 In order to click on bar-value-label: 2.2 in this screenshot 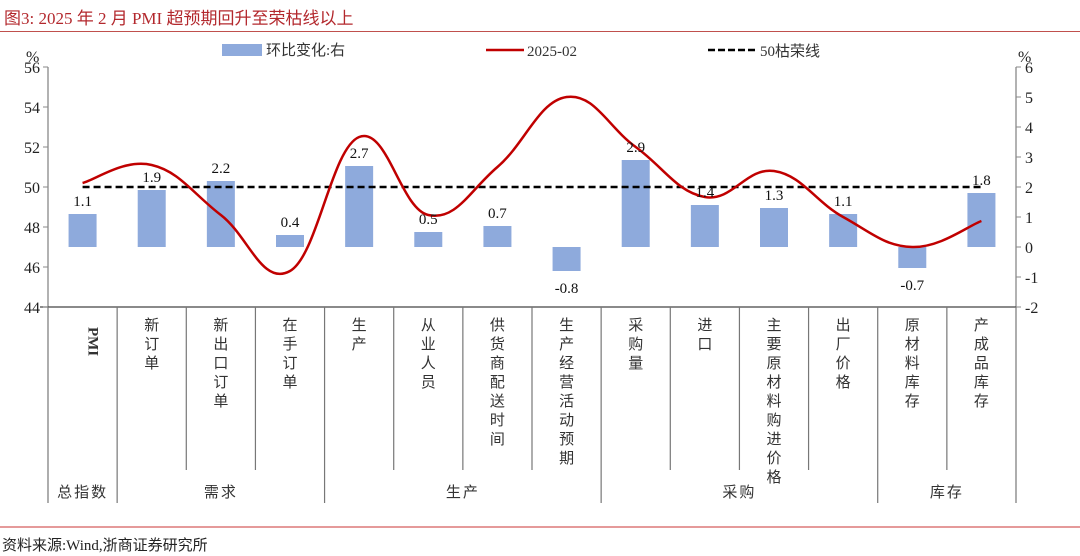, I will do `click(220, 169)`.